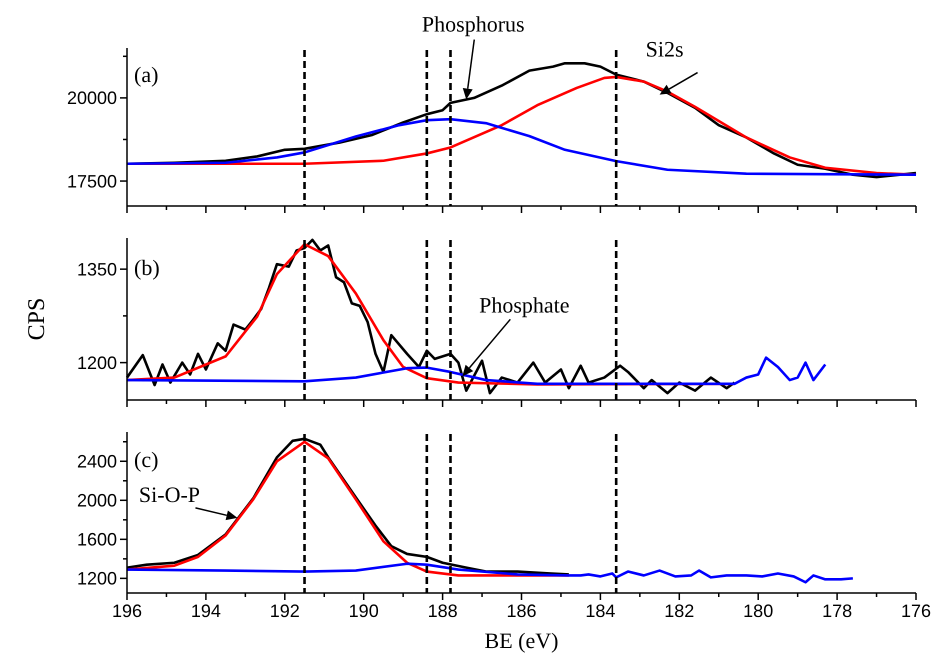 Image resolution: width=938 pixels, height=667 pixels. Describe the element at coordinates (521, 640) in the screenshot. I see `x-axis-title: BE (eV)` at that location.